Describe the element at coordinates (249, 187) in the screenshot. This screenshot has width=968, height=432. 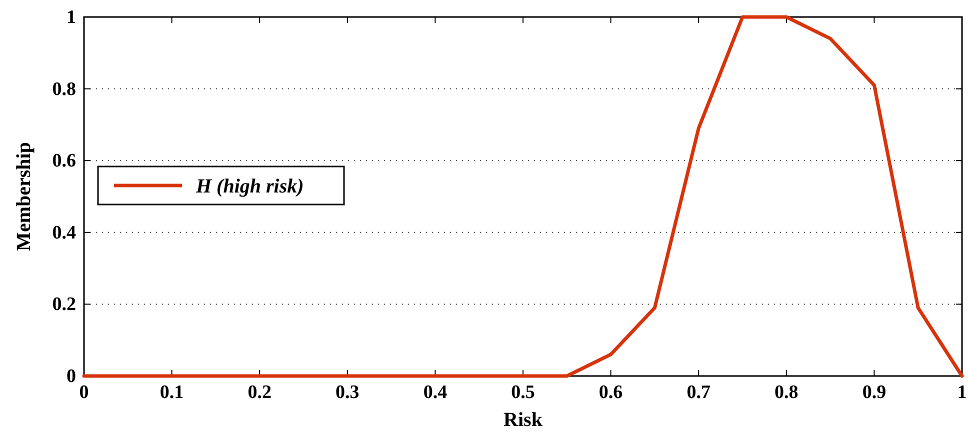
I see `legend-label: H (high risk)` at that location.